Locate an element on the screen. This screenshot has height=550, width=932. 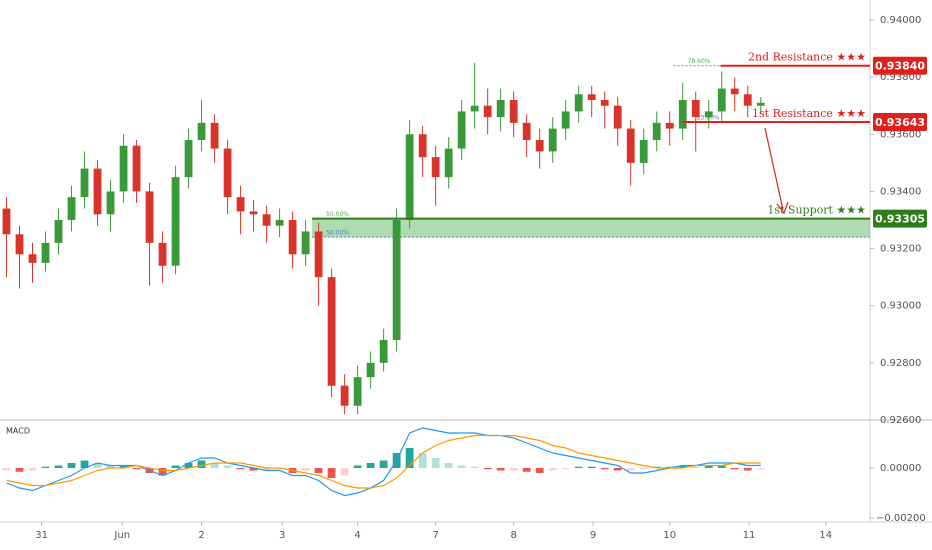
x-tick-label: 31 is located at coordinates (41, 535).